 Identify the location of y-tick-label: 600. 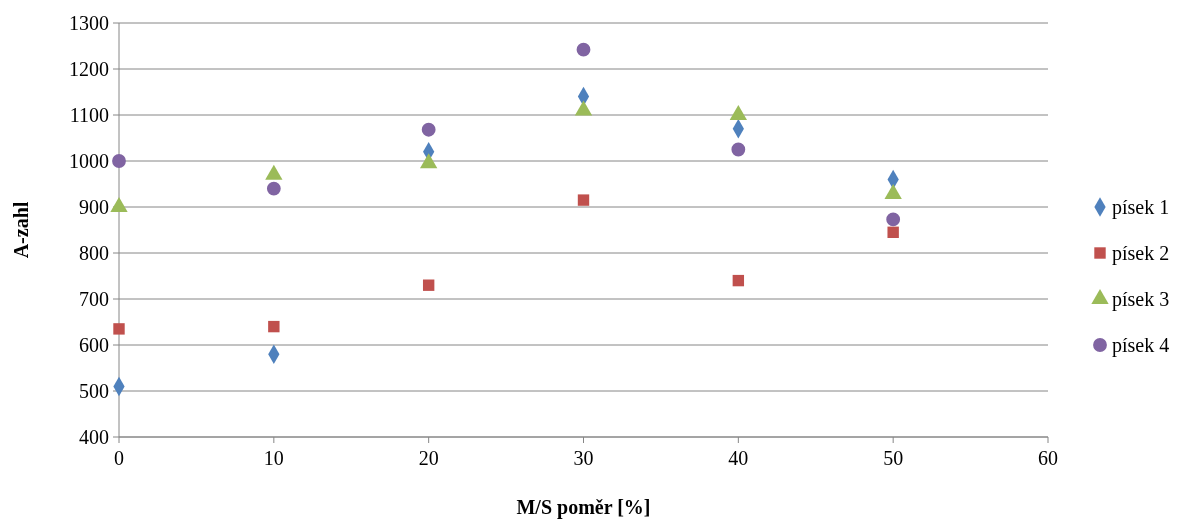
(94, 345).